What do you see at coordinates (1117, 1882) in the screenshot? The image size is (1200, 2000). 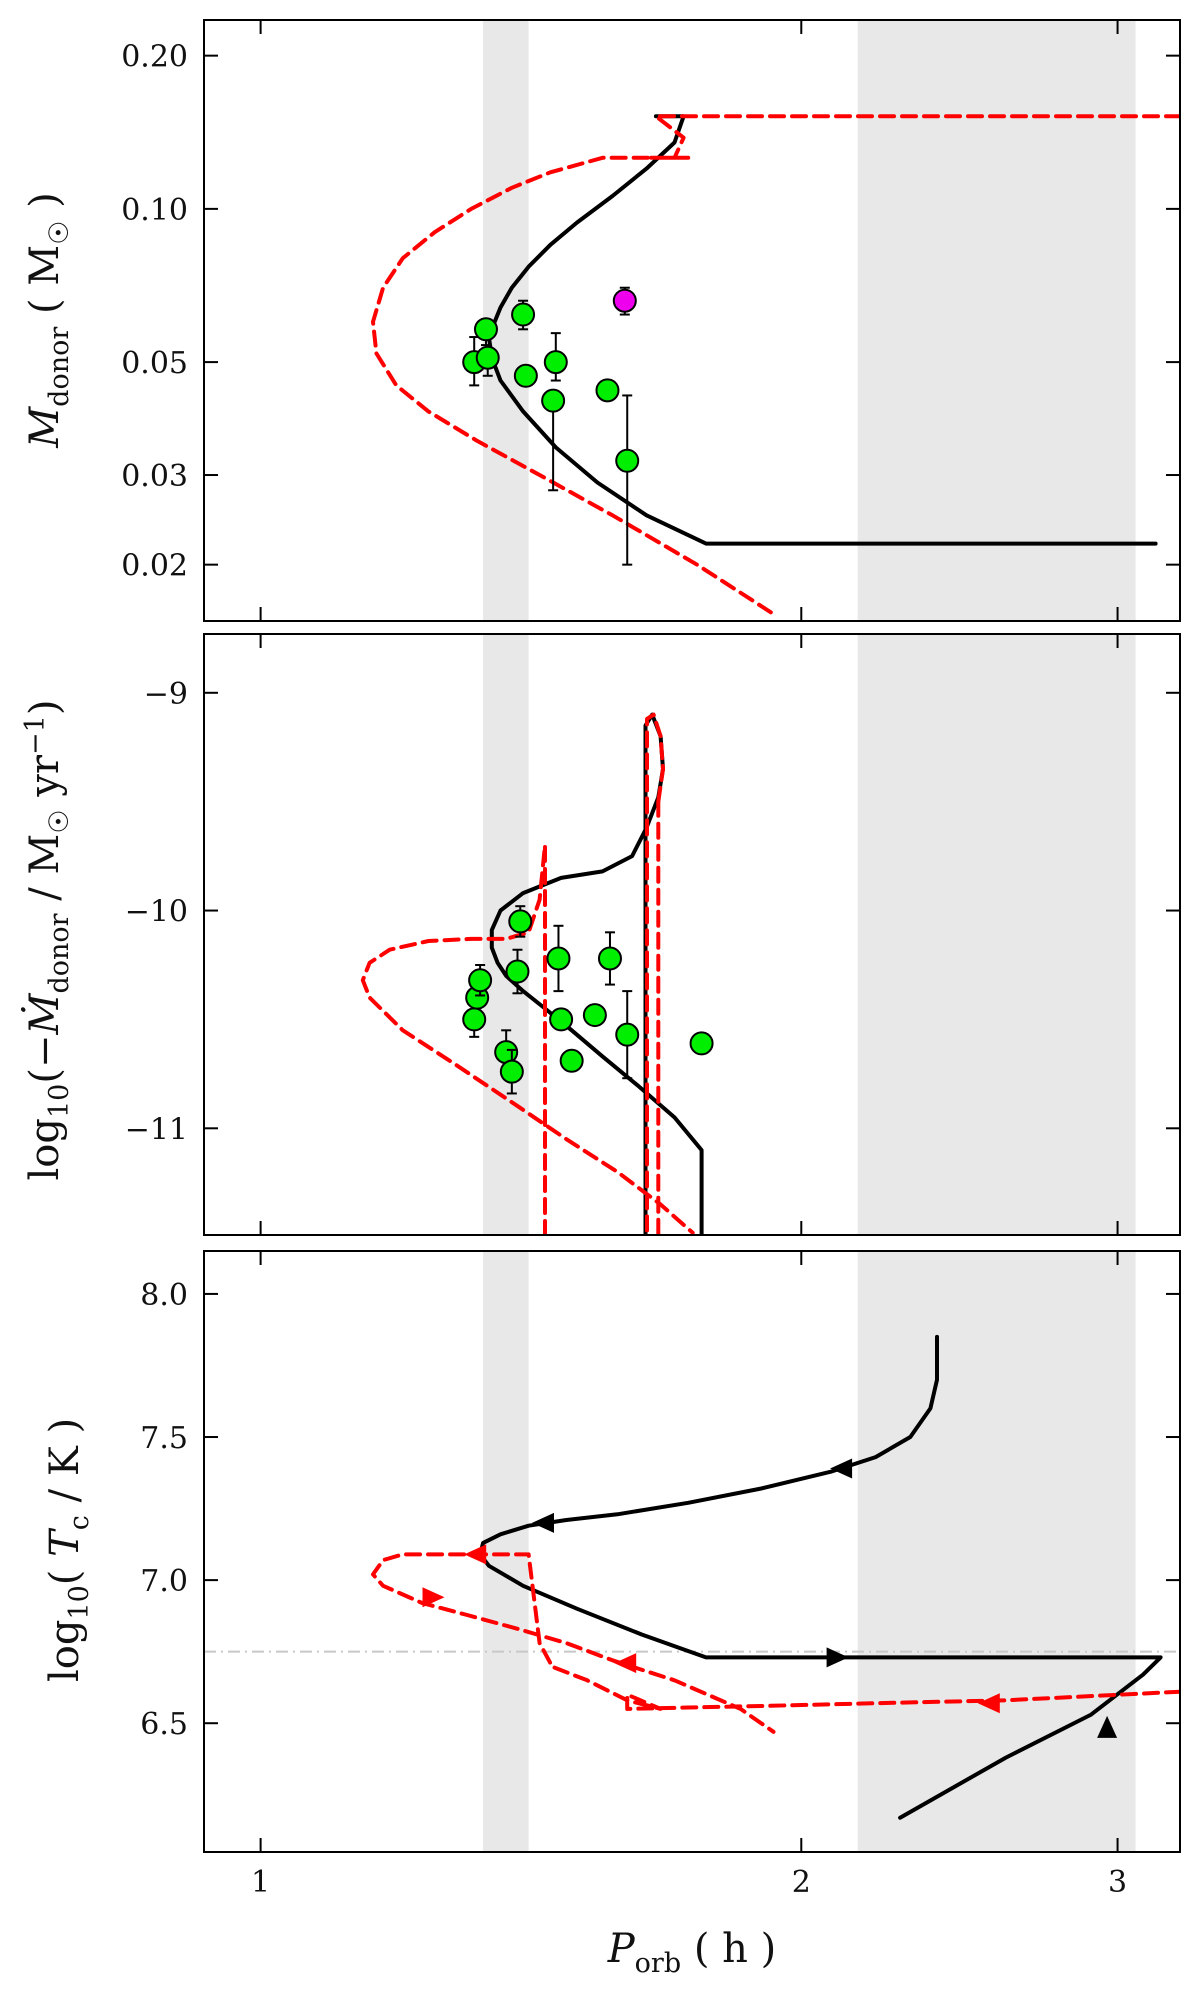 I see `x-tick-label: 3` at bounding box center [1117, 1882].